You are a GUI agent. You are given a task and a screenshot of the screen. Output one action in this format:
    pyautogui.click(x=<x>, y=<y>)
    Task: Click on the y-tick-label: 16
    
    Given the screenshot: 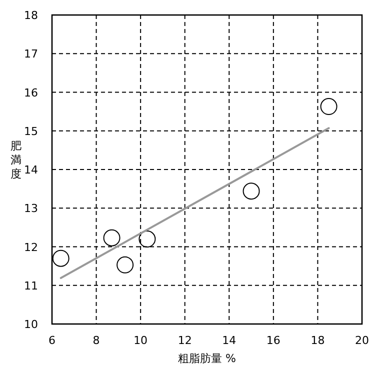 What is the action you would take?
    pyautogui.click(x=31, y=93)
    